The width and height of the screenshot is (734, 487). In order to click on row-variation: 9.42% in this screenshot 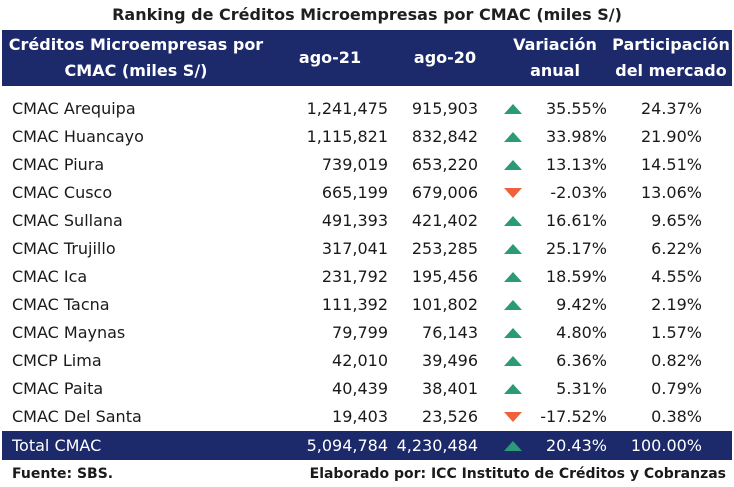, I will do `click(581, 304)`.